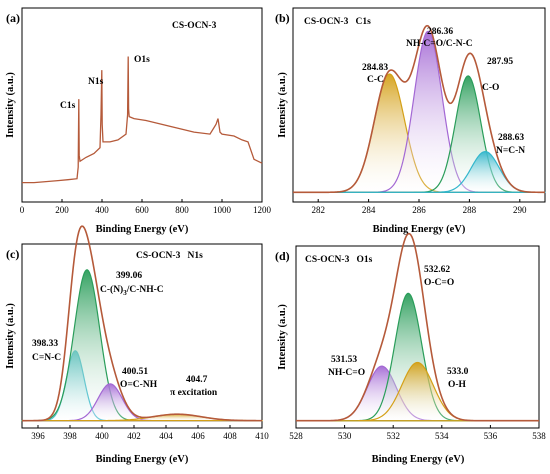 The image size is (550, 474). Describe the element at coordinates (135, 372) in the screenshot. I see `peak-c3-value: 400.51` at that location.